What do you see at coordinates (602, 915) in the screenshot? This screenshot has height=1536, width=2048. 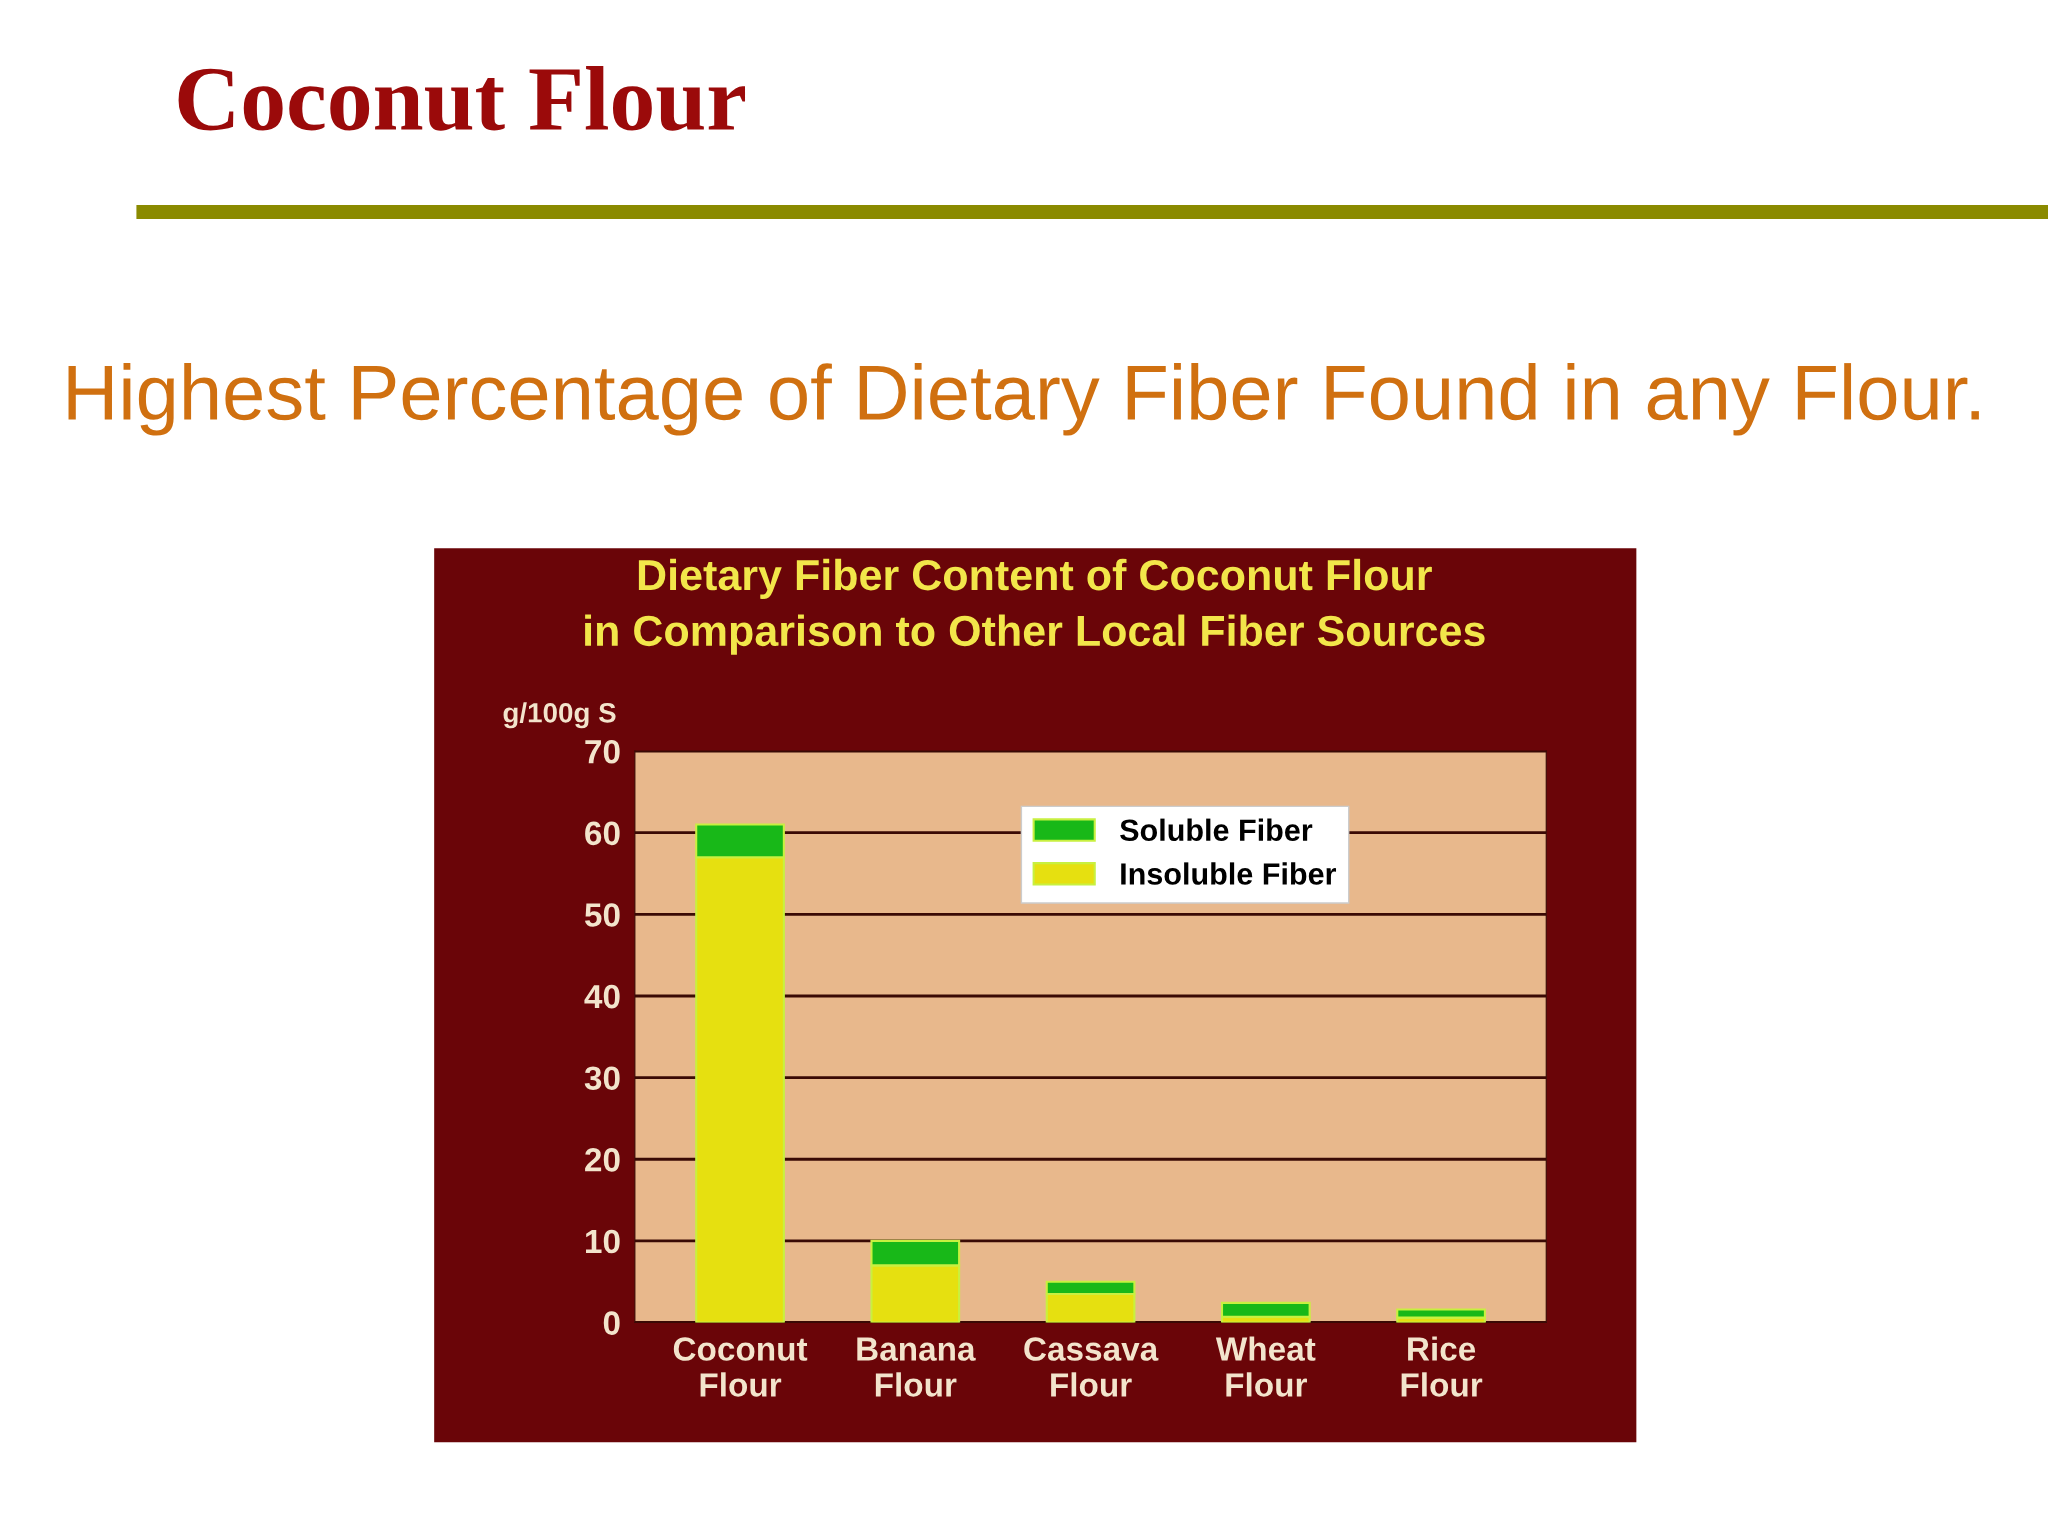 I see `y-tick-label: 50` at bounding box center [602, 915].